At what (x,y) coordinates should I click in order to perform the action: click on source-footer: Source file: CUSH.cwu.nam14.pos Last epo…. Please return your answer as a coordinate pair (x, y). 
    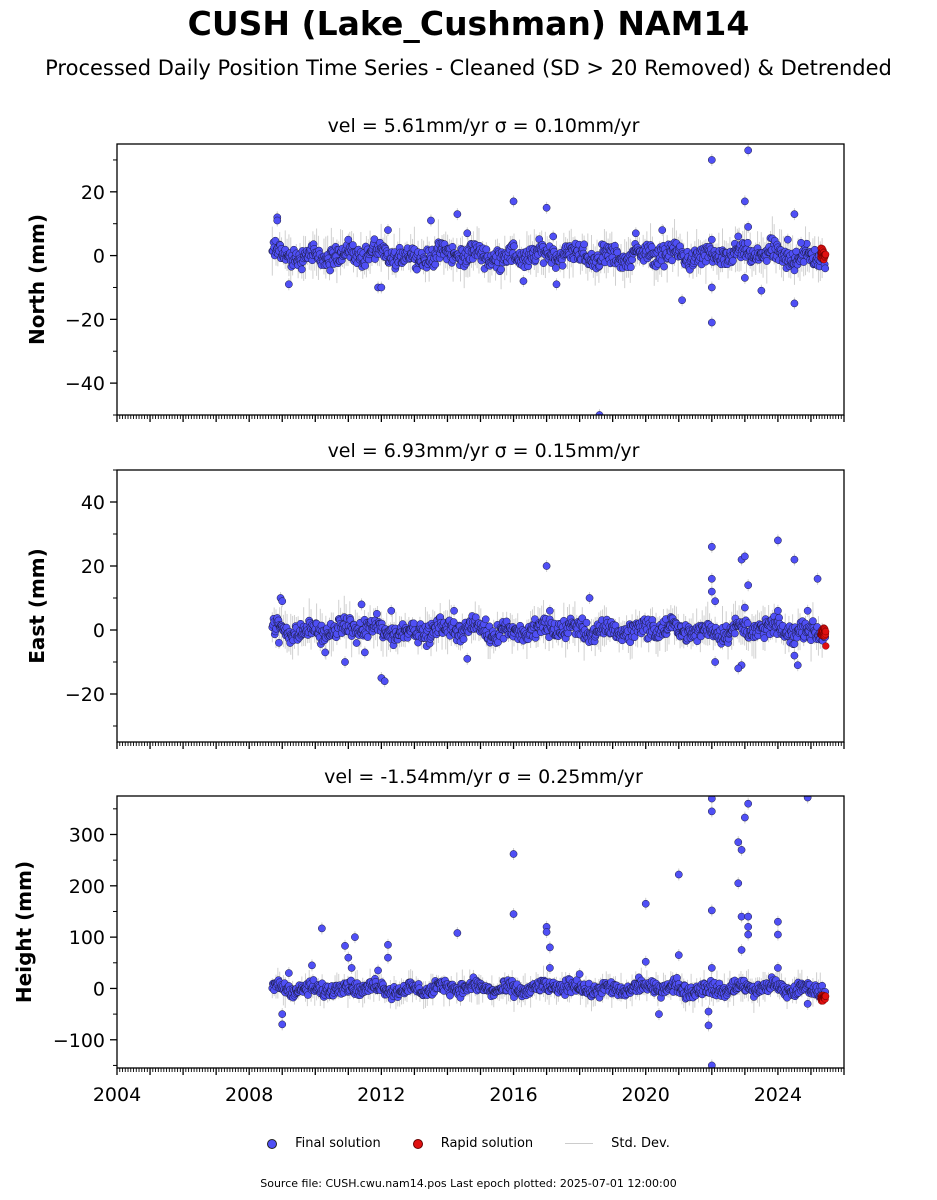
    Looking at the image, I should click on (468, 1183).